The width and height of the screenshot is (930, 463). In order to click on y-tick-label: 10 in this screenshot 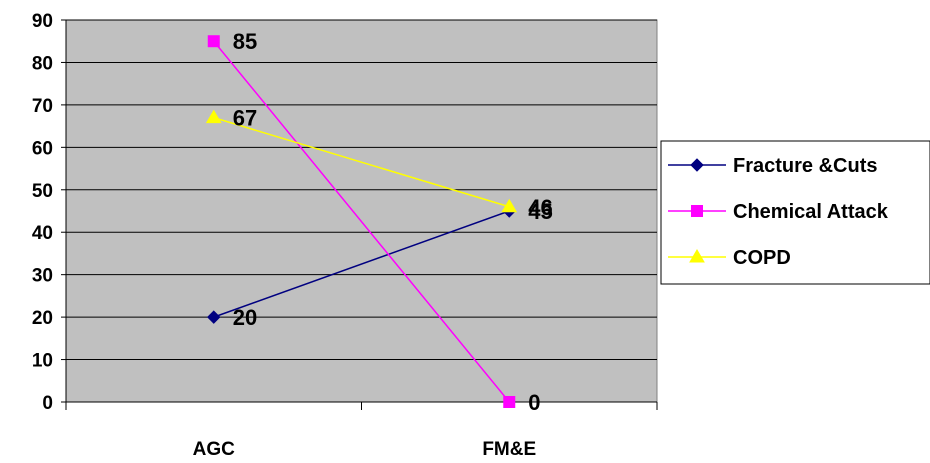, I will do `click(42, 361)`.